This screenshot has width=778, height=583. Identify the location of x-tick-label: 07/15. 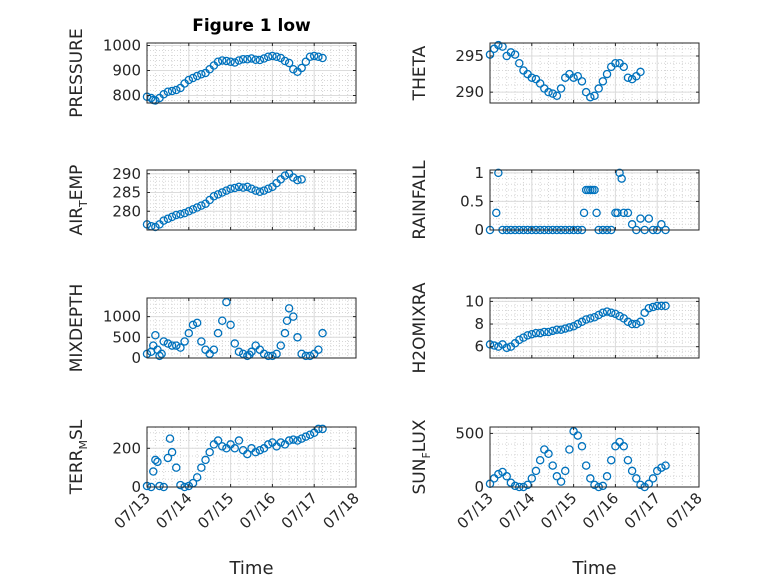
(215, 510).